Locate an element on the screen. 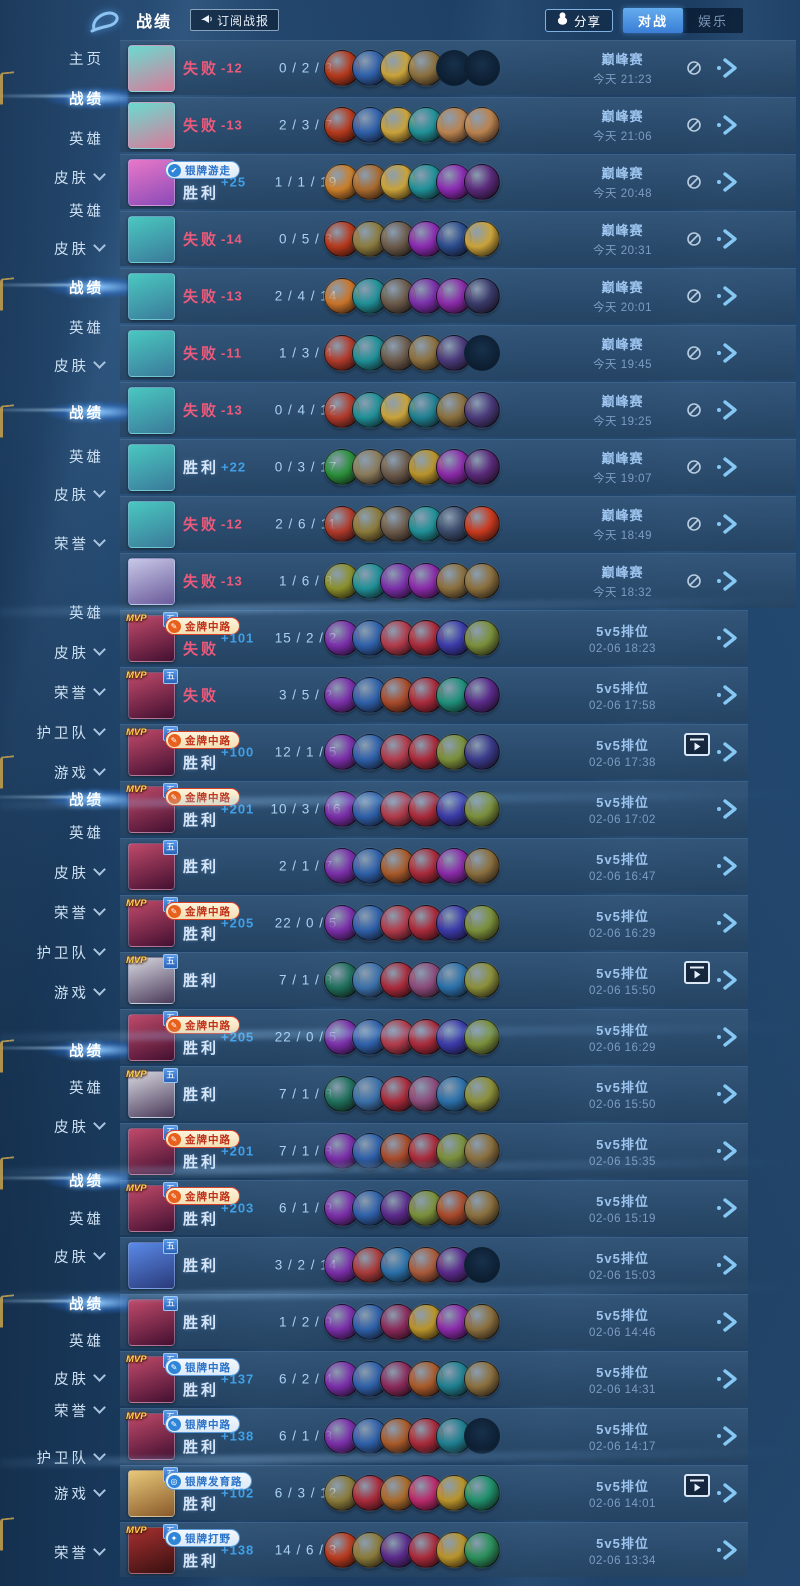 Image resolution: width=800 pixels, height=1586 pixels. match-row: 五 胜利 2 / 1 / 7 5v5排位 02-06 16:47 is located at coordinates (434, 865).